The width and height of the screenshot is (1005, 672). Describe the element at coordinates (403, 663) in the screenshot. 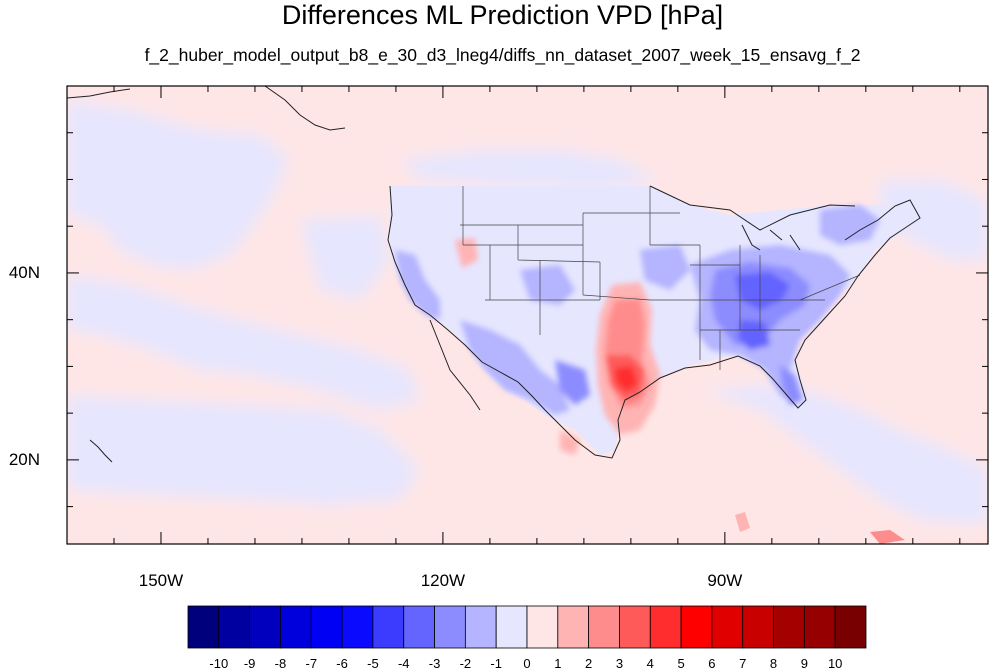

I see `colorbar-tick-label: -4` at that location.